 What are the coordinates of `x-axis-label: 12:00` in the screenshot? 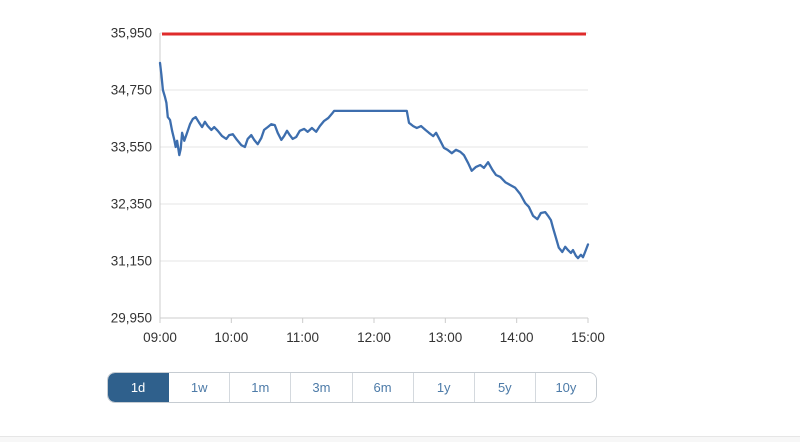 It's located at (374, 337).